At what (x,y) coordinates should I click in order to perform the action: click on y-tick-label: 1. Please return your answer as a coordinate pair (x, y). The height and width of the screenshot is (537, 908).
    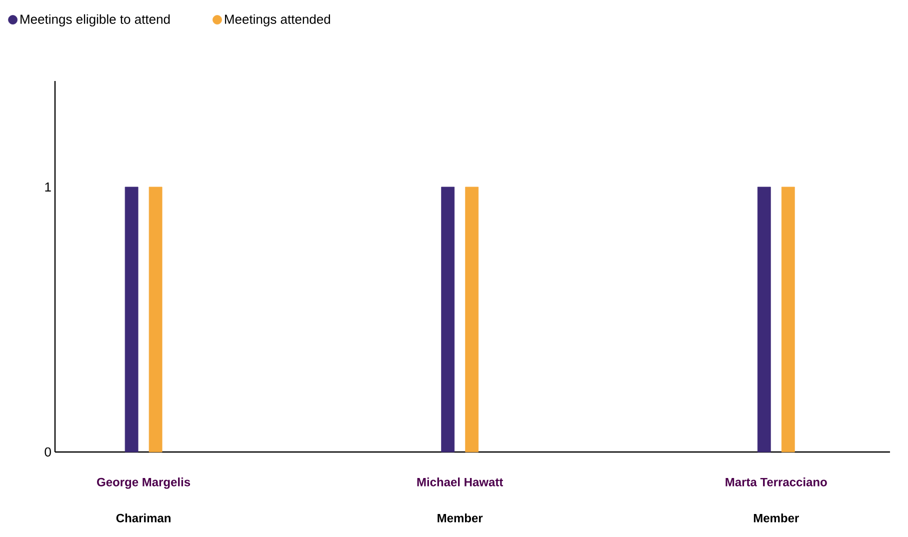
    Looking at the image, I should click on (48, 187).